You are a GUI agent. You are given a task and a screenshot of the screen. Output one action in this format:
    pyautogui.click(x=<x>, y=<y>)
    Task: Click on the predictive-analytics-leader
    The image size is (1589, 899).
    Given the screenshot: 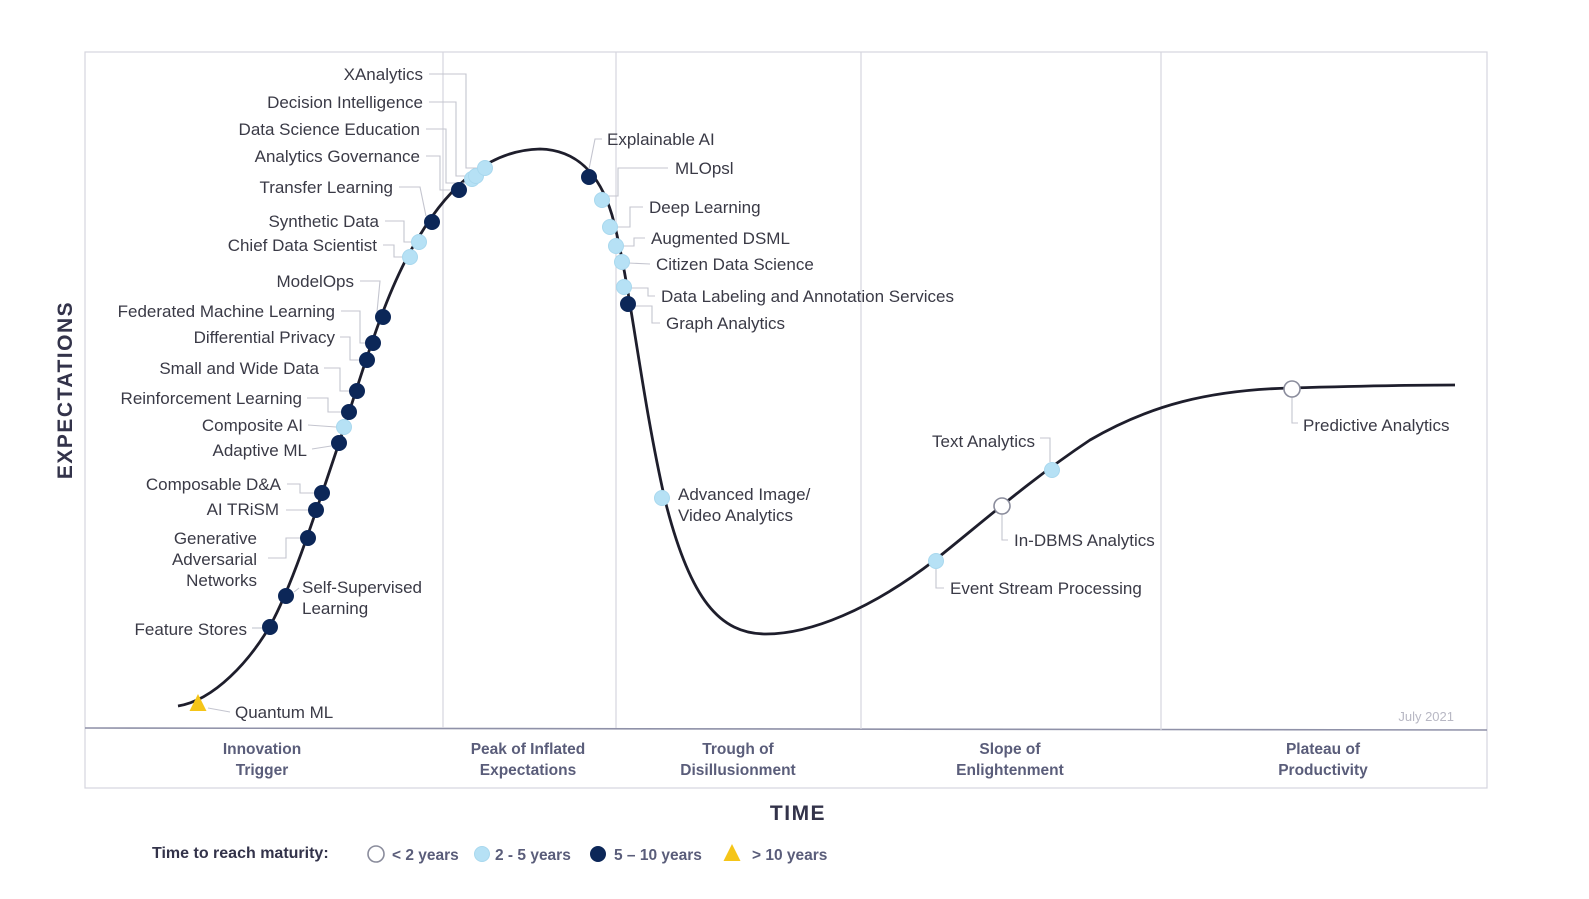 What is the action you would take?
    pyautogui.click(x=1294, y=410)
    